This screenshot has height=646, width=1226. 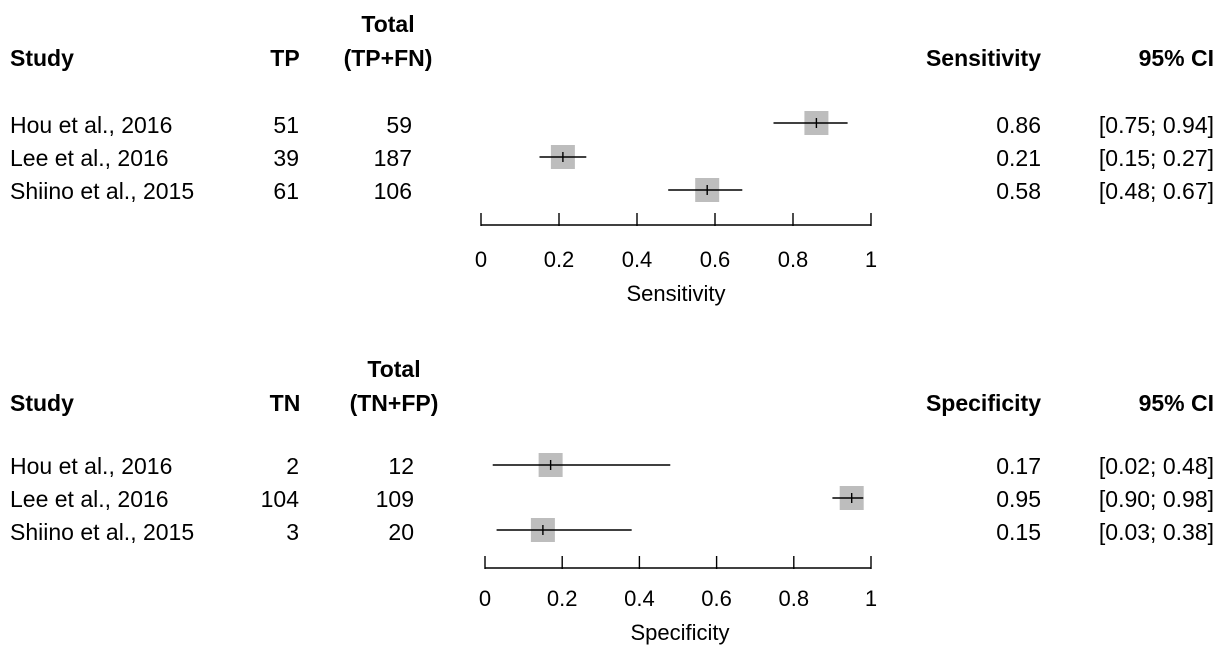 I want to click on sensitivity-marks, so click(x=693, y=156).